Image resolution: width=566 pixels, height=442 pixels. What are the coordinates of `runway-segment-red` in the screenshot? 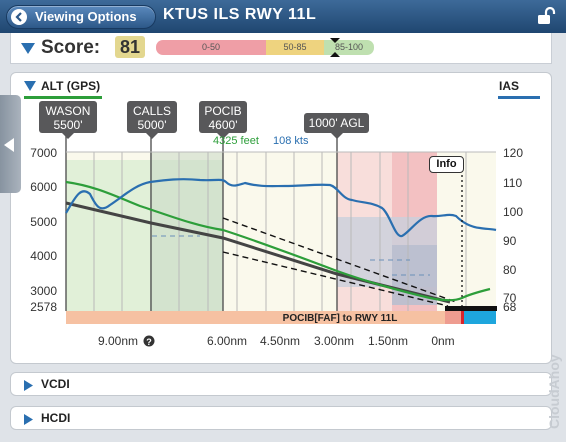 It's located at (453, 317).